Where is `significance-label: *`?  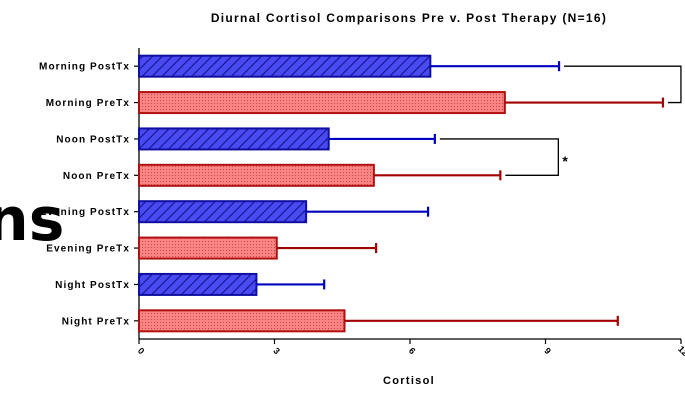 significance-label: * is located at coordinates (565, 161).